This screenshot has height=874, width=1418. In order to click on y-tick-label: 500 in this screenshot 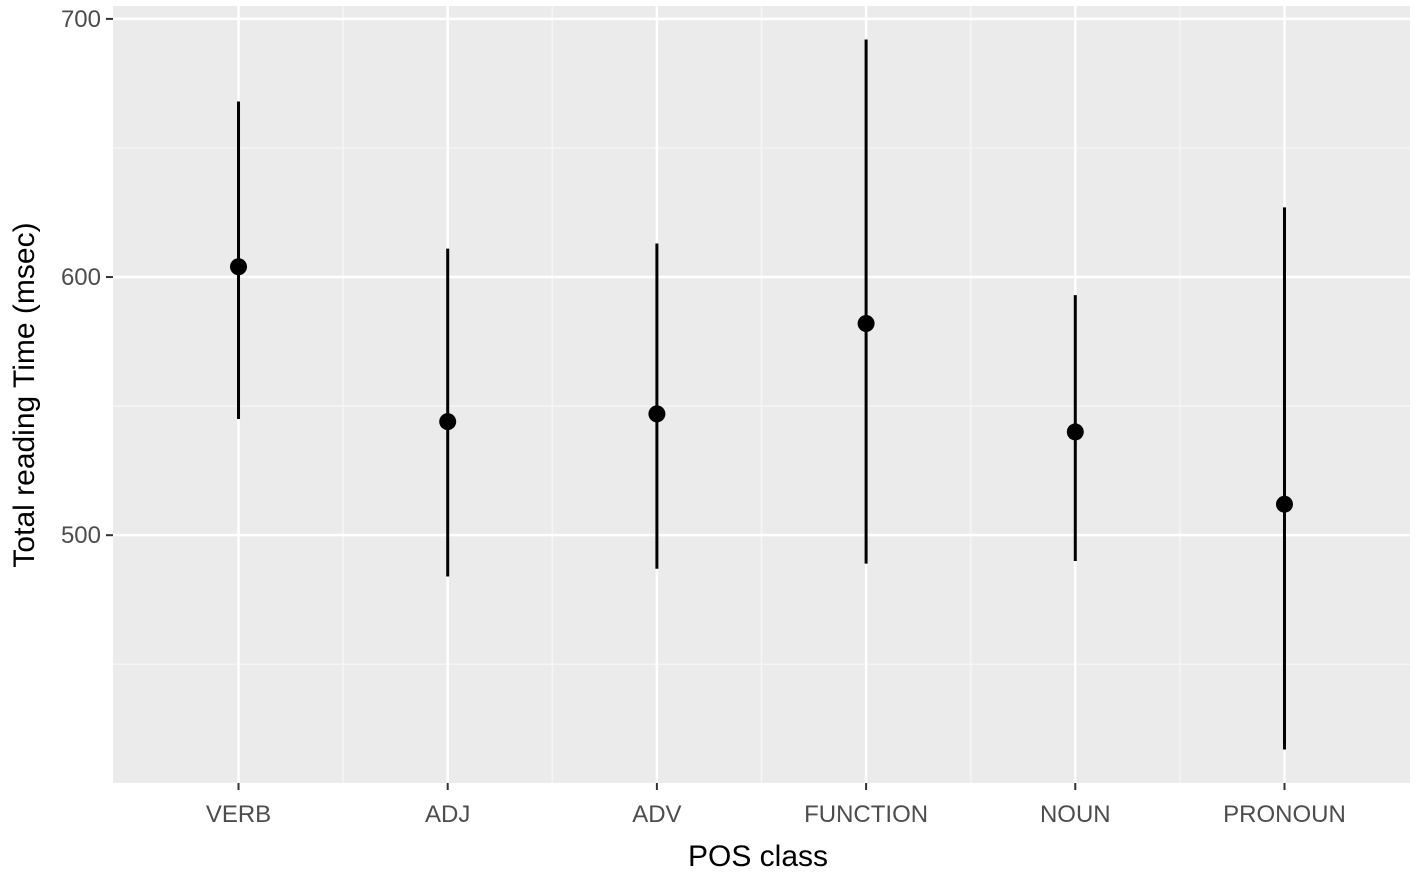, I will do `click(81, 535)`.